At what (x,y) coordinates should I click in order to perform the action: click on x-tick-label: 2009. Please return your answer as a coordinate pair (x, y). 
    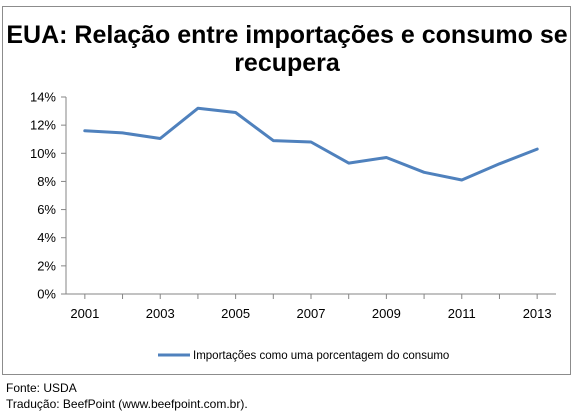
    Looking at the image, I should click on (386, 313).